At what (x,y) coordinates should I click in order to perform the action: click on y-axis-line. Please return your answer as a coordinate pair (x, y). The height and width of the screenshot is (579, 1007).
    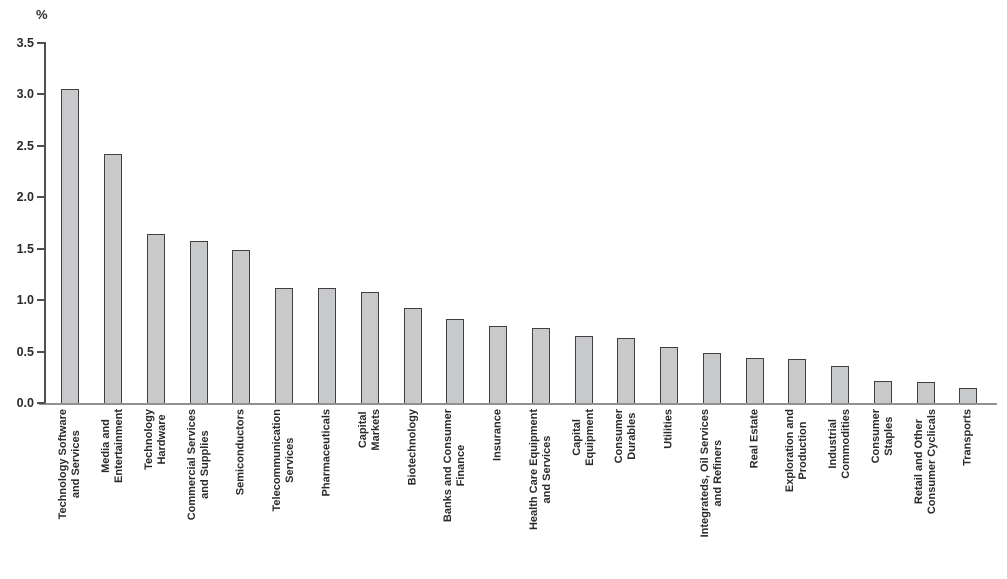
    Looking at the image, I should click on (45, 223).